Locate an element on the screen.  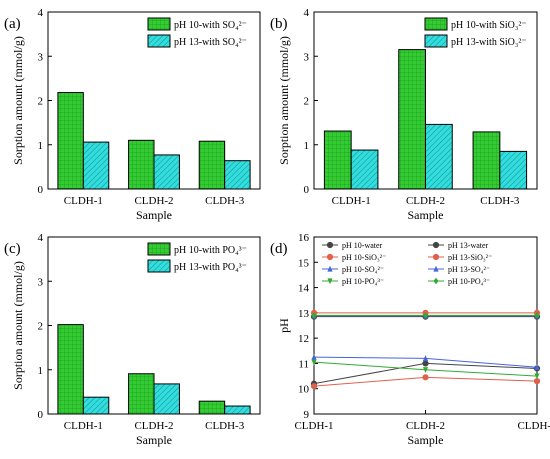
y-tick-label: 12 is located at coordinates (303, 339).